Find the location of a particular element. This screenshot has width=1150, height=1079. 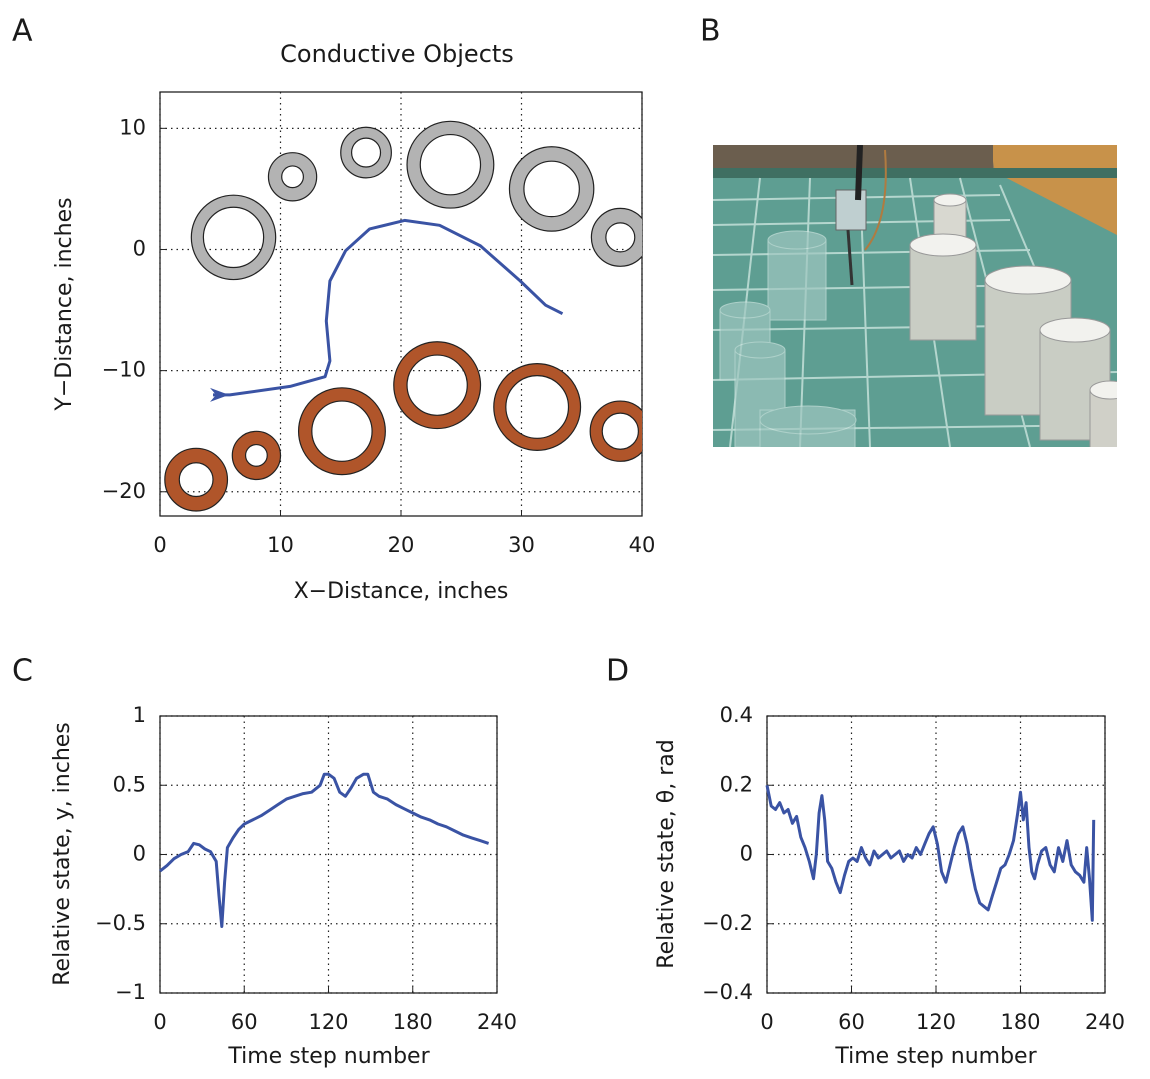

y-tick-label: −0.4 is located at coordinates (727, 992).